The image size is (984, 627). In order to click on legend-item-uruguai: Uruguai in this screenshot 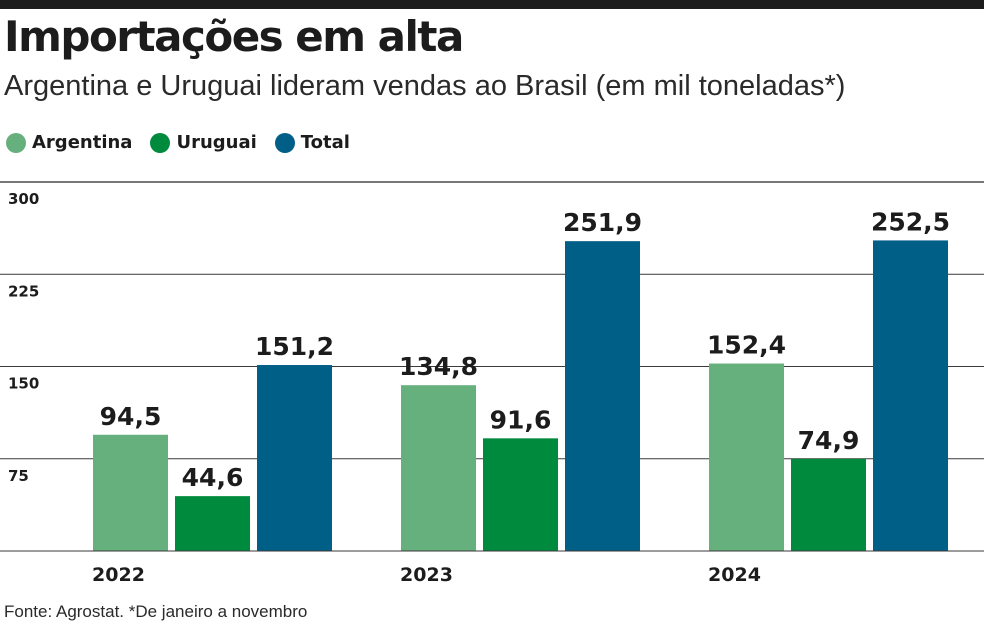, I will do `click(203, 142)`.